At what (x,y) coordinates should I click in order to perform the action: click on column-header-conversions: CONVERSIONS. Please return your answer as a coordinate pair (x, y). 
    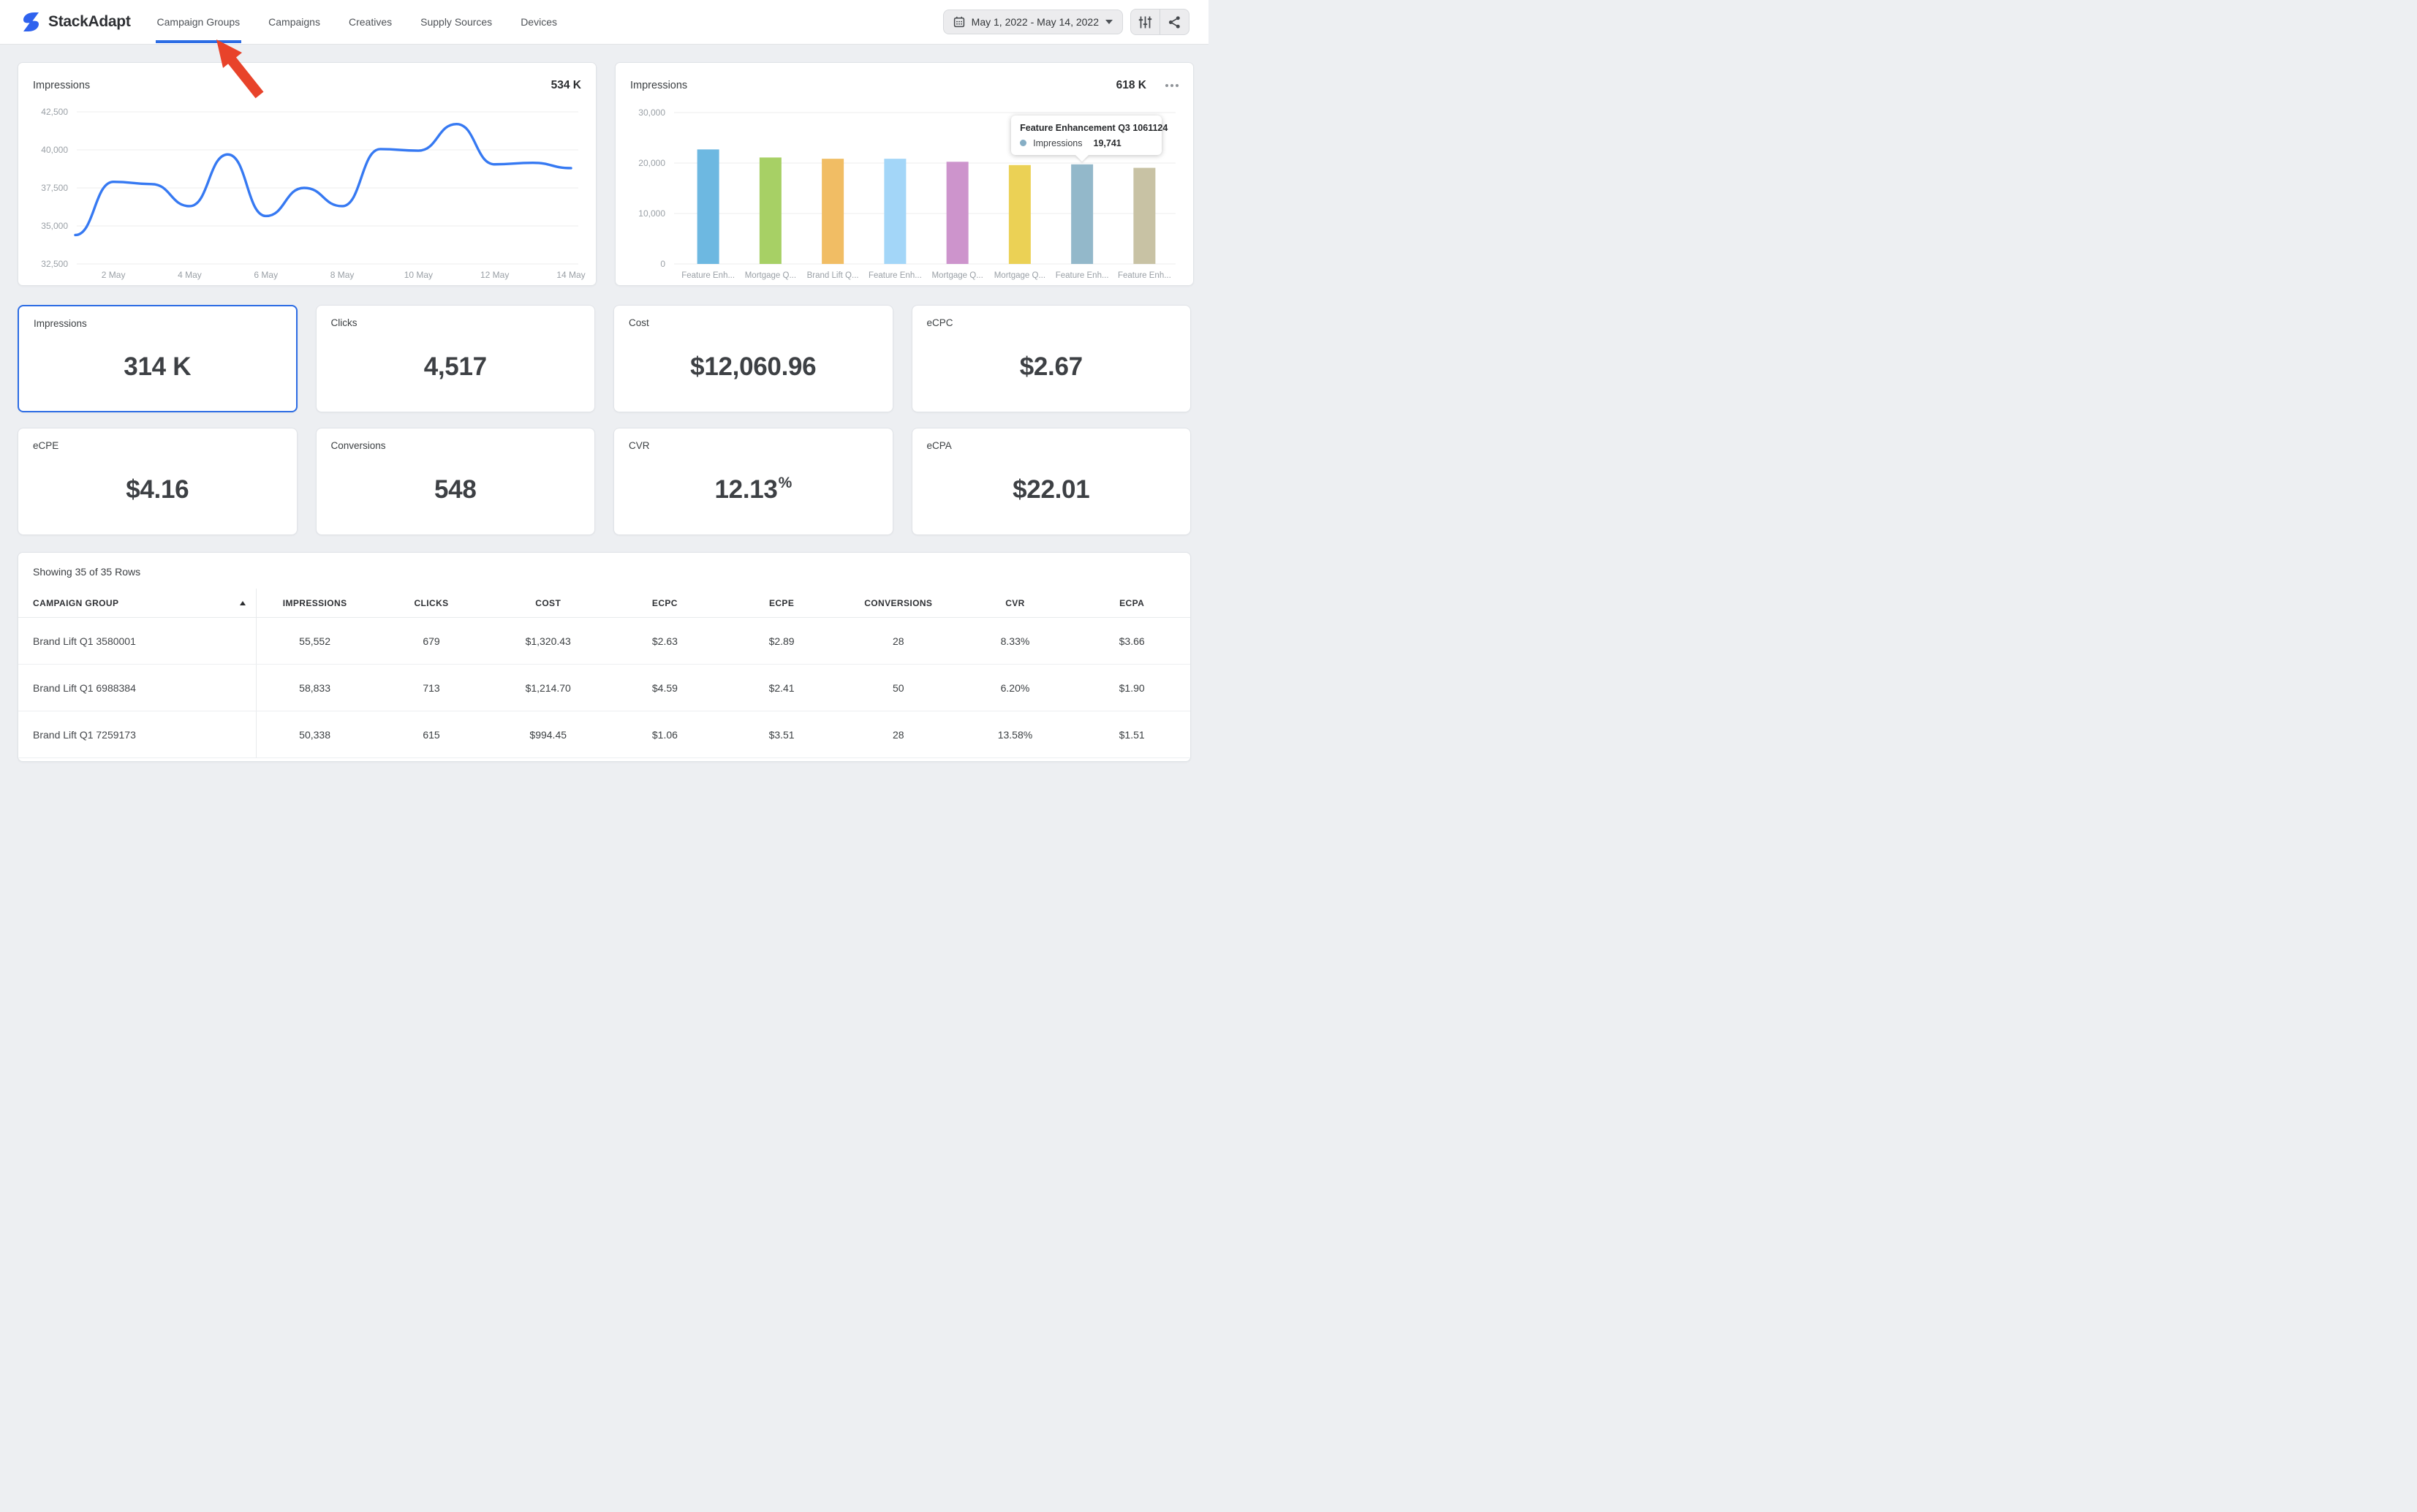
    Looking at the image, I should click on (898, 603).